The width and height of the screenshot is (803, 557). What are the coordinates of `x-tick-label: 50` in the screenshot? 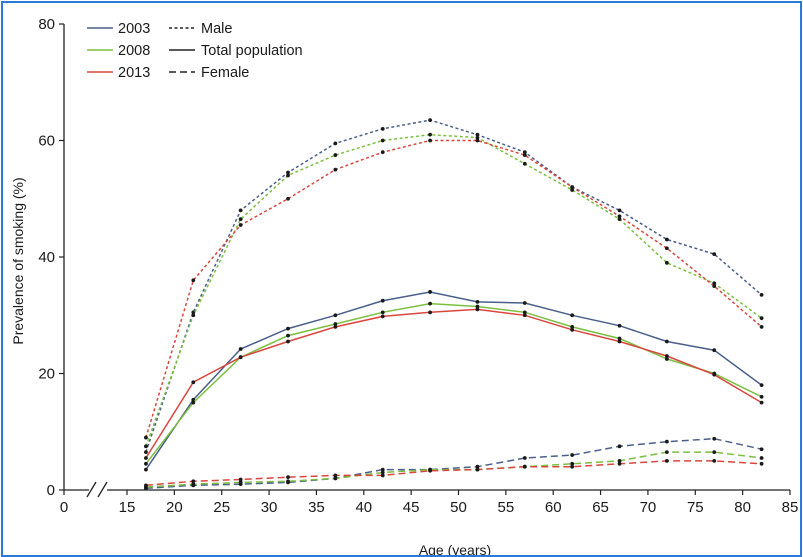 It's located at (458, 507).